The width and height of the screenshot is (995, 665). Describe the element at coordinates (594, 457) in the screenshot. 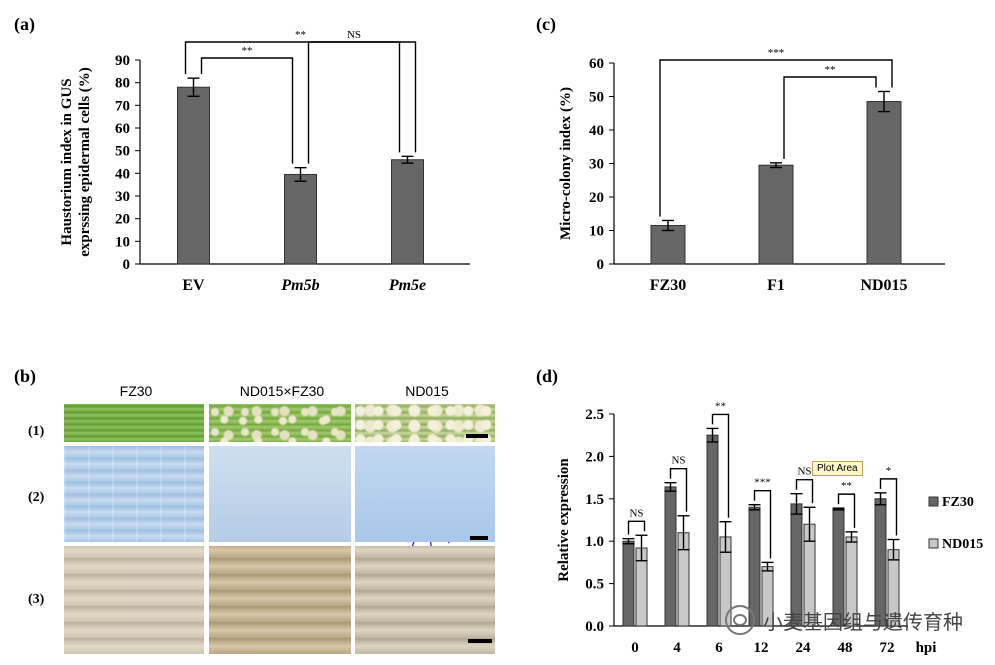

I see `y-tick-label-d: 2.0` at that location.